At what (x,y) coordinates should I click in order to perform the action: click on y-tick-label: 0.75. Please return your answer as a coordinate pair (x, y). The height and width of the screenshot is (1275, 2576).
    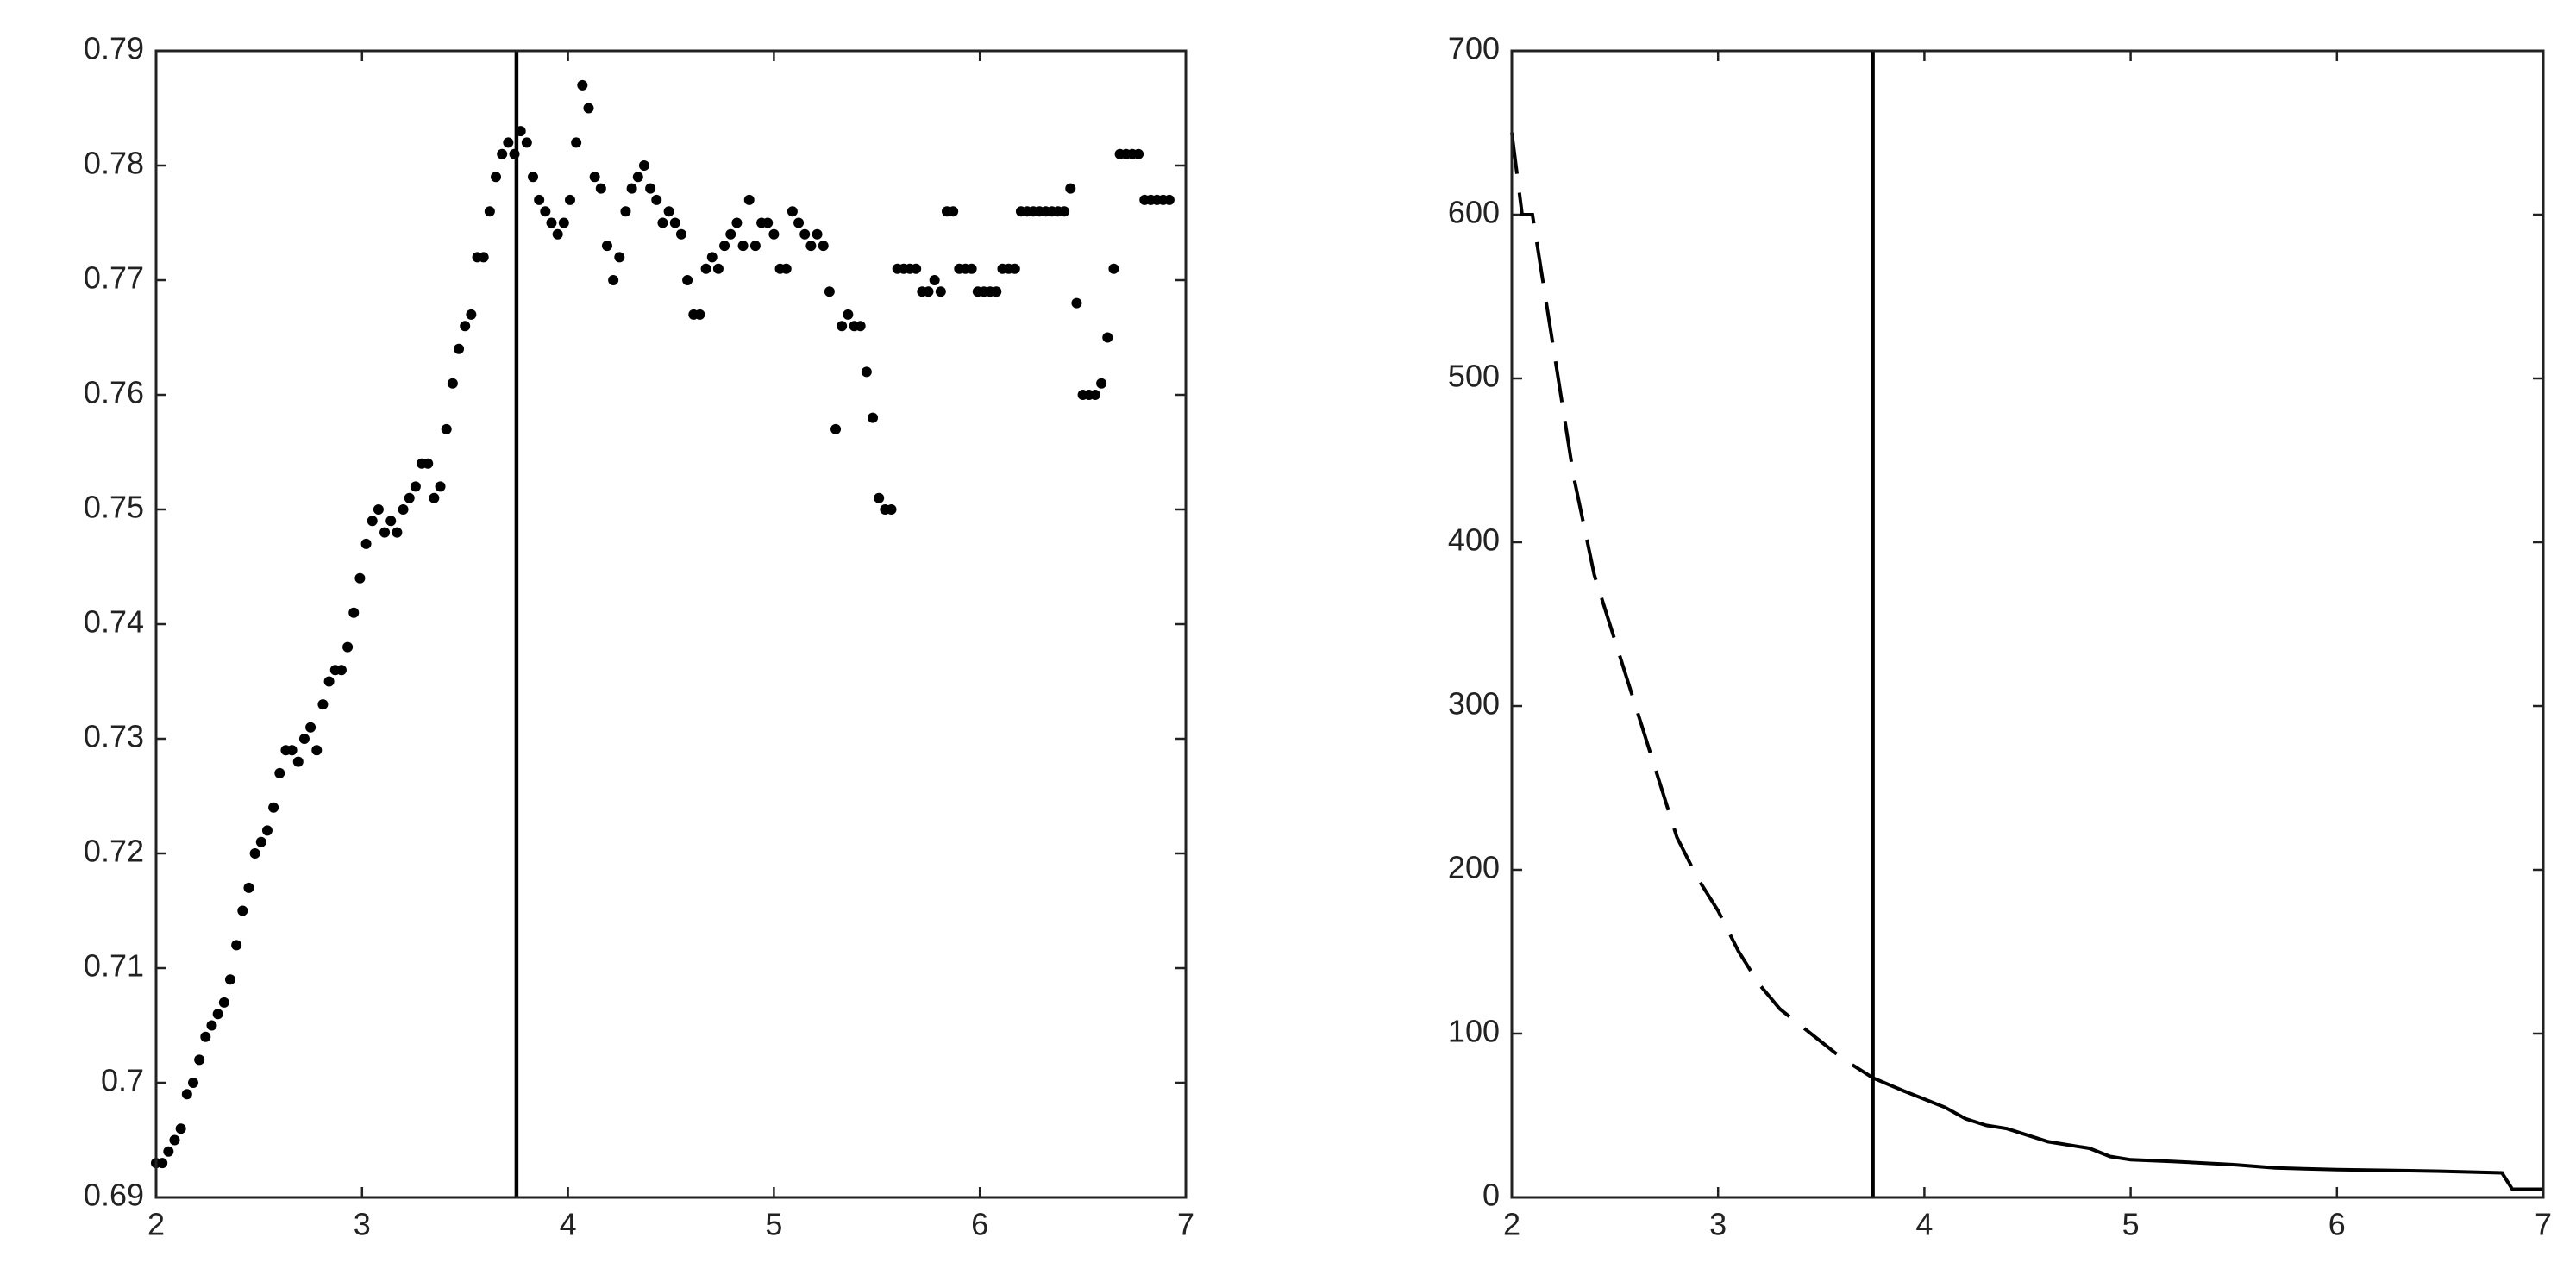
    Looking at the image, I should click on (114, 507).